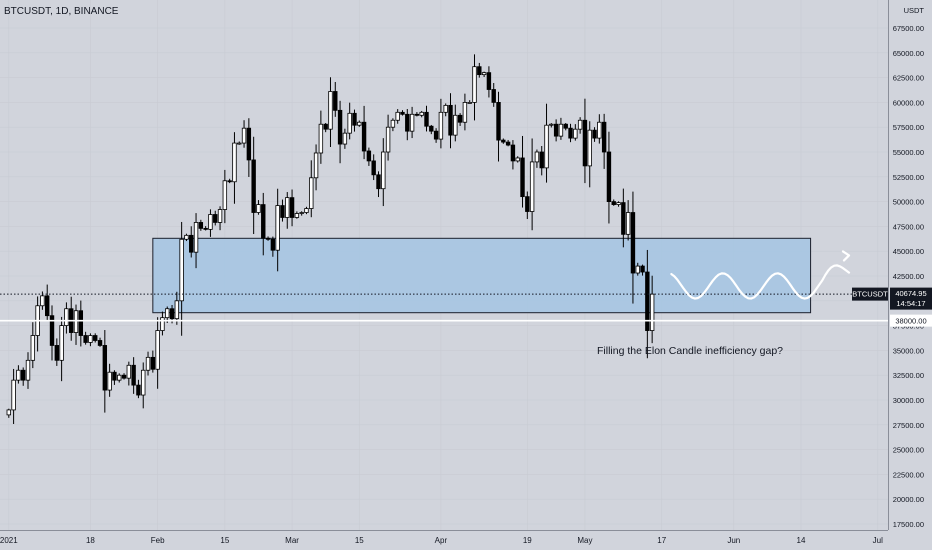 This screenshot has height=550, width=932. I want to click on y-tick-label: 25000.00, so click(908, 450).